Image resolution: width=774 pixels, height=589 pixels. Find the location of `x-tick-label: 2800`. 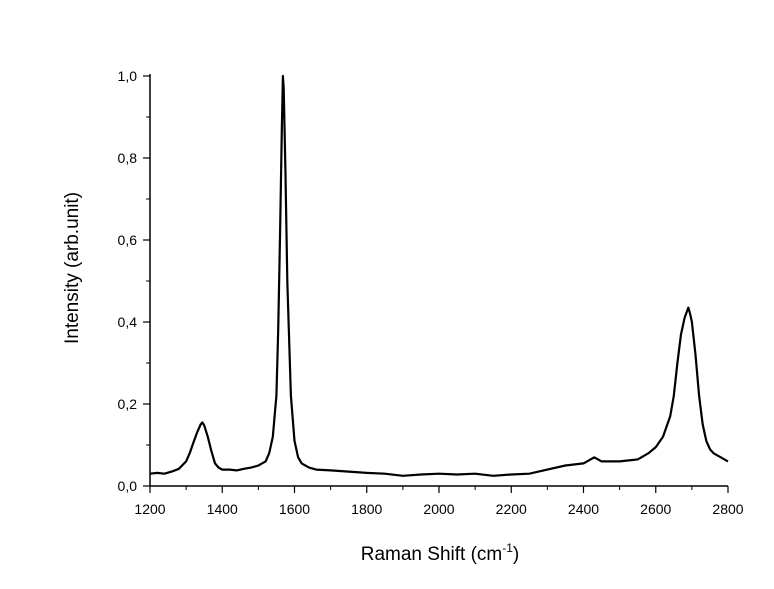

x-tick-label: 2800 is located at coordinates (727, 509).